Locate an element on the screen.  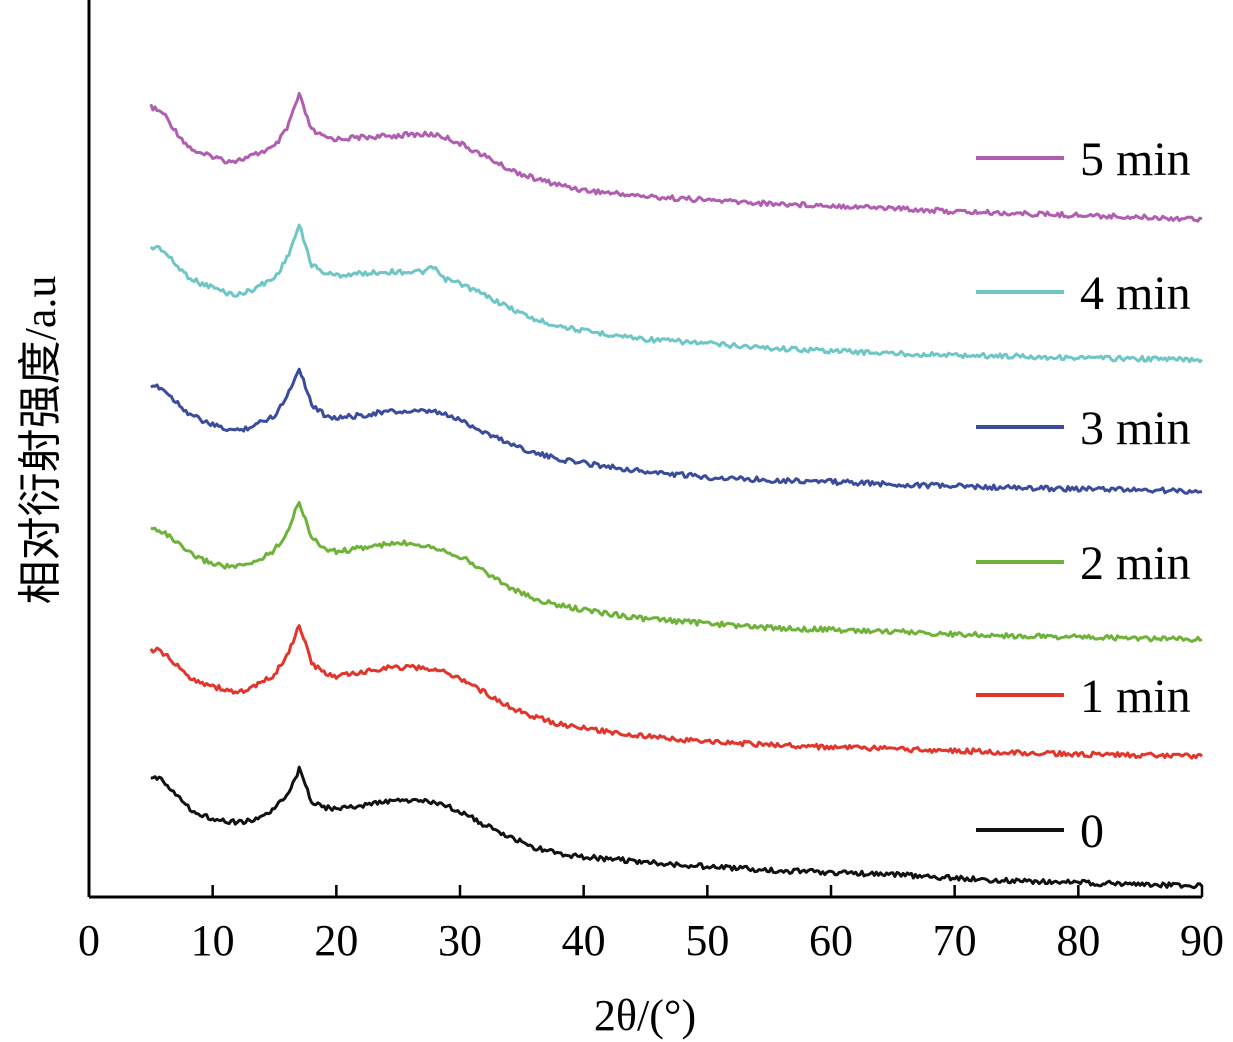
legend: 5 min 4 min 3 min 2 min 1 min 0 is located at coordinates (1083, 495).